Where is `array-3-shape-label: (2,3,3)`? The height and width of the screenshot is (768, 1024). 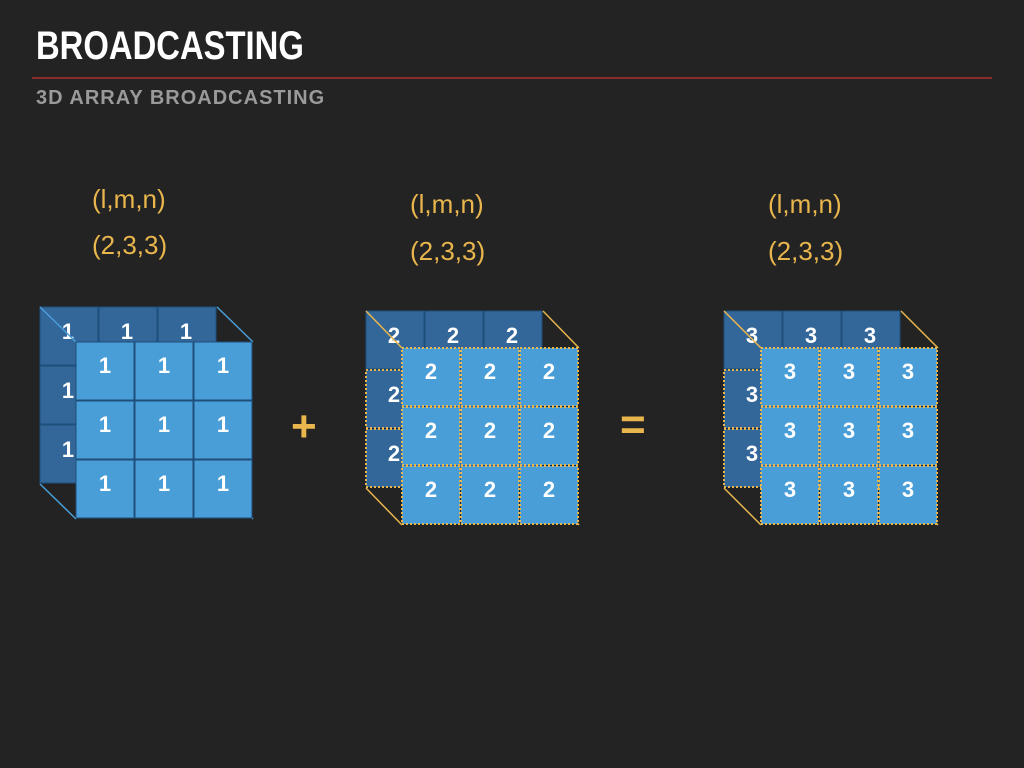
array-3-shape-label: (2,3,3) is located at coordinates (806, 251).